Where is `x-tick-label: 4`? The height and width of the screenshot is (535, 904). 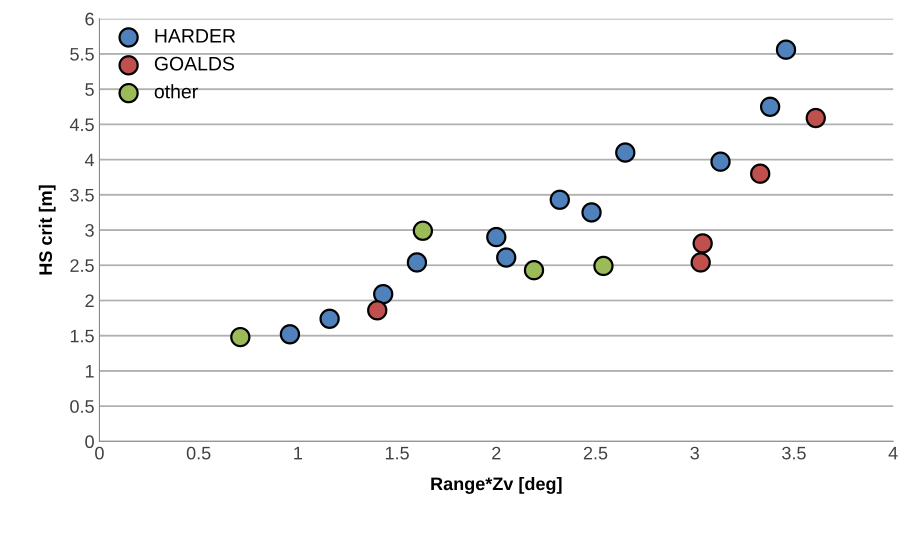
x-tick-label: 4 is located at coordinates (893, 453).